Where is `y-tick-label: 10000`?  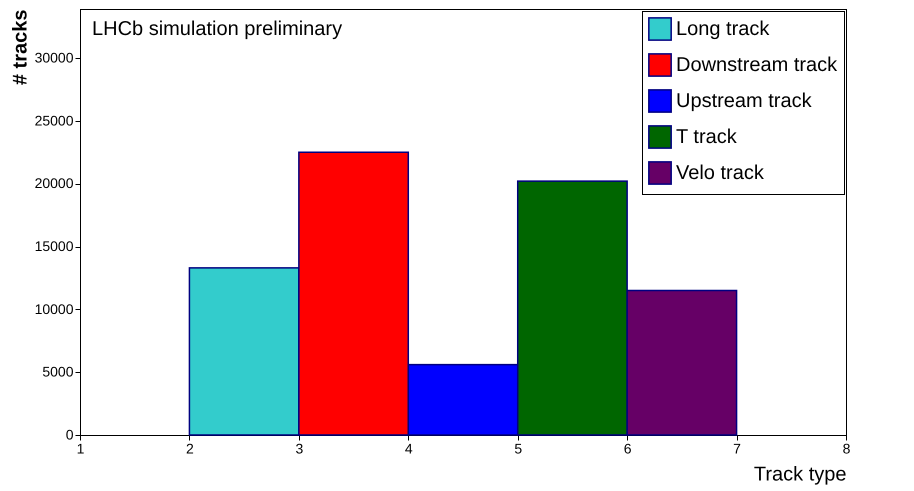
y-tick-label: 10000 is located at coordinates (54, 308).